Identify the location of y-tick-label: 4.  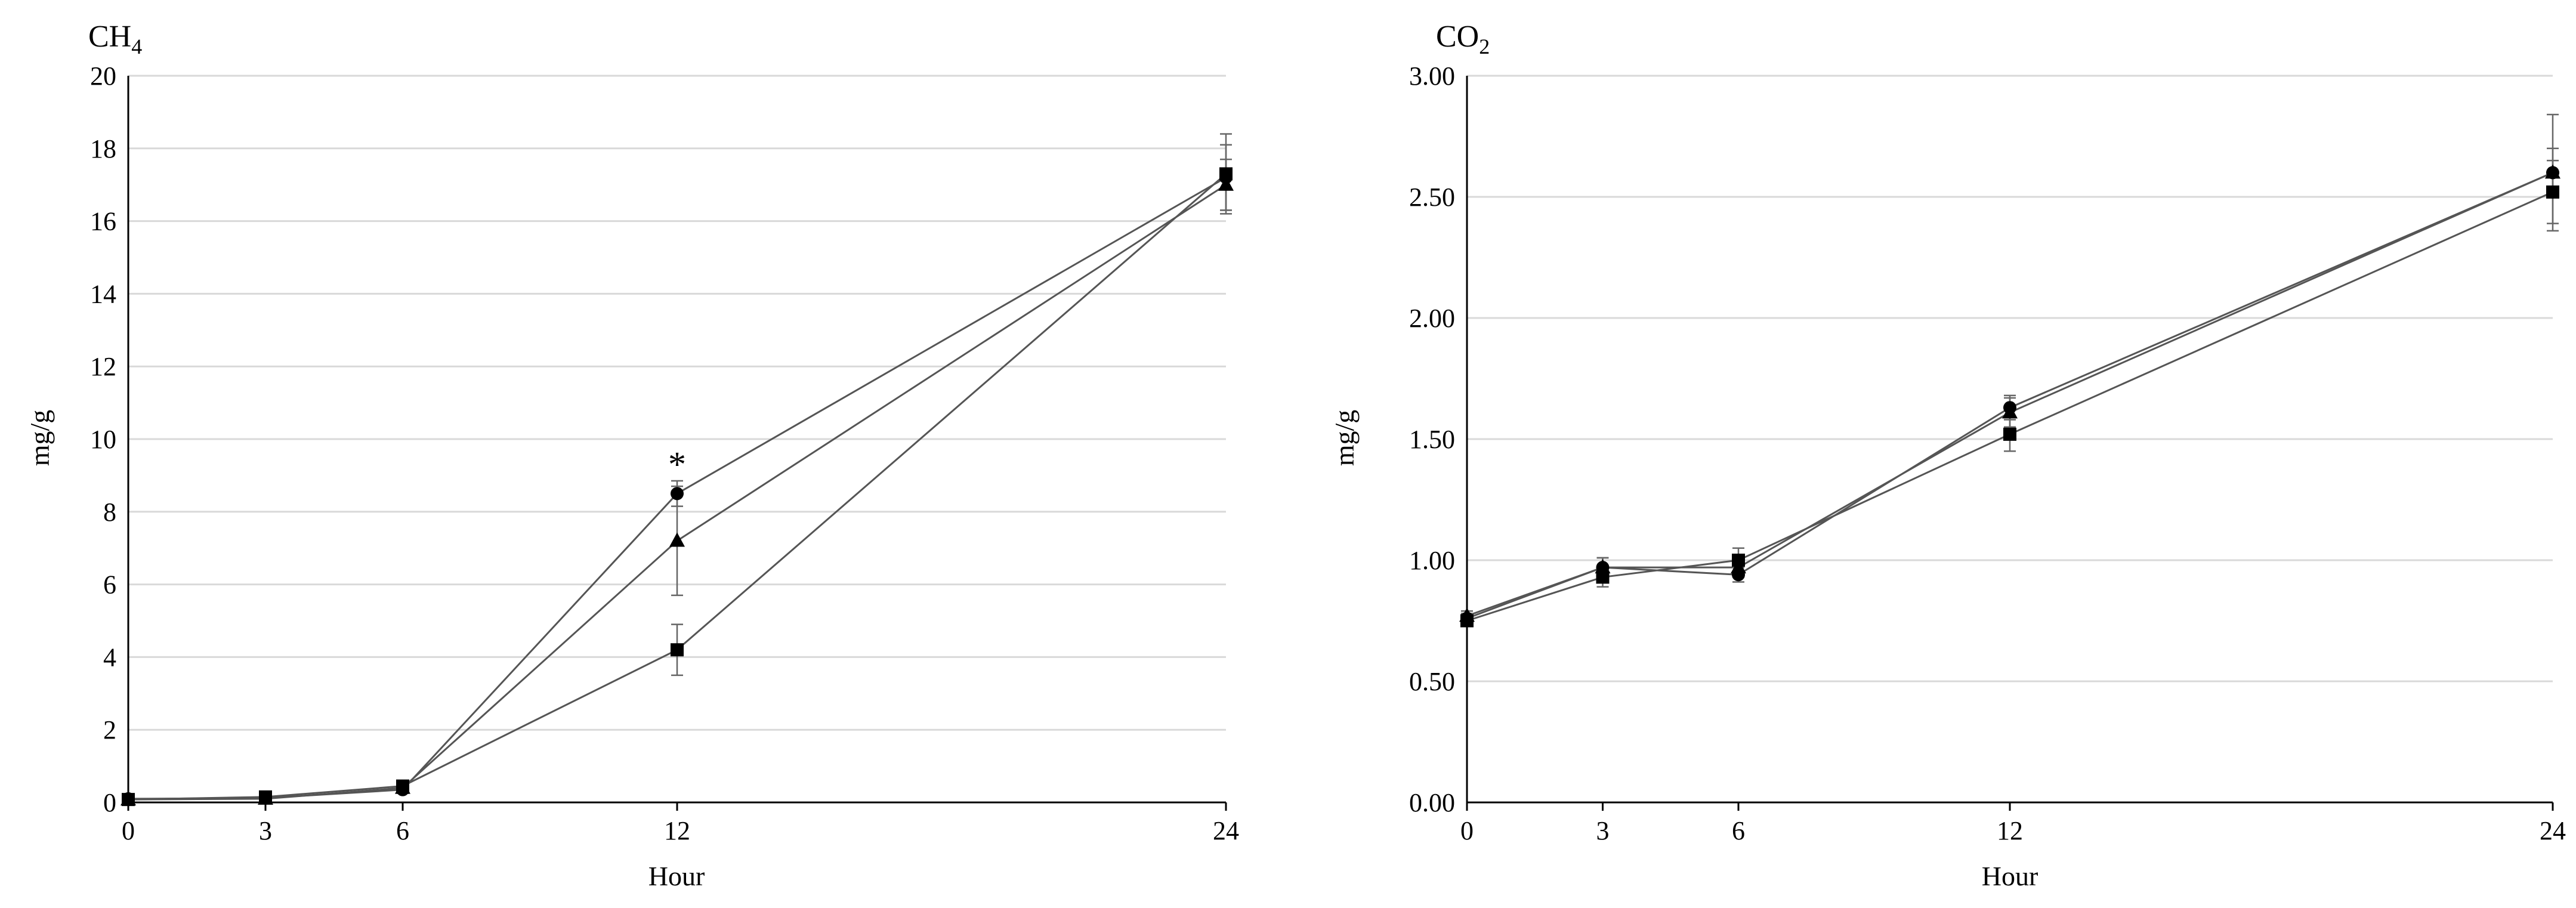
(109, 658).